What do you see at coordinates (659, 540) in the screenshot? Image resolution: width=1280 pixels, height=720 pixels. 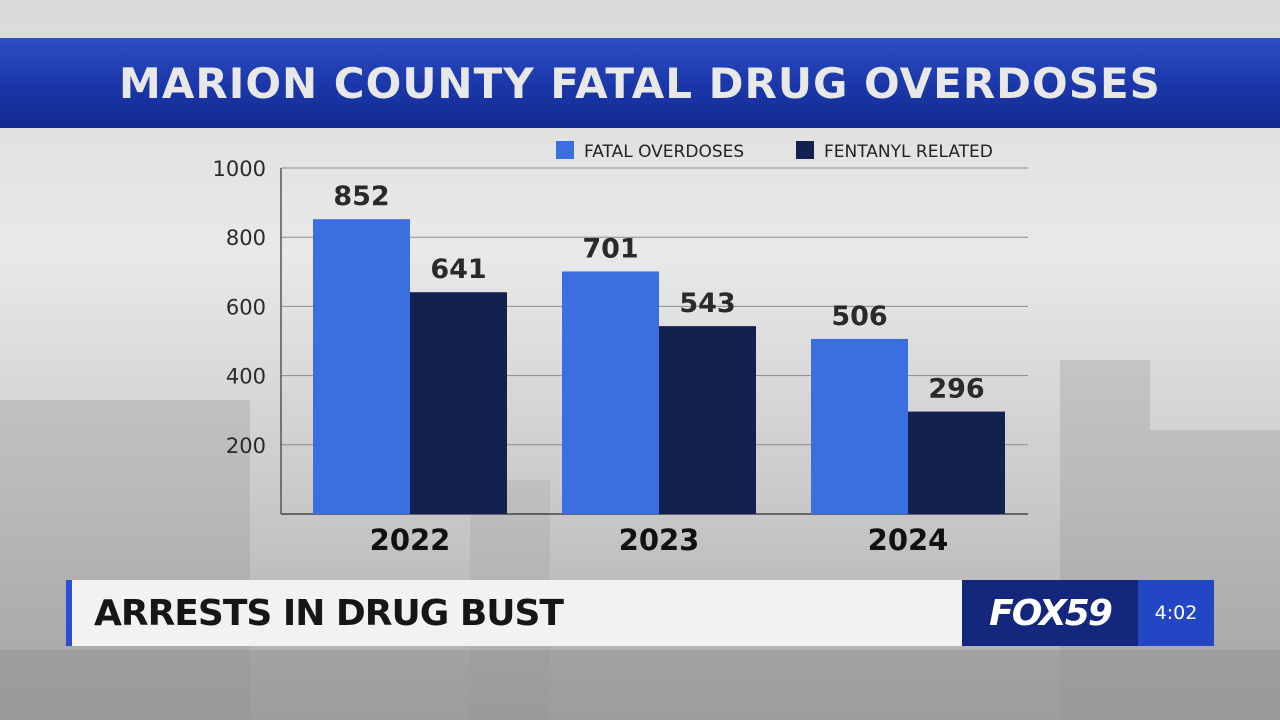 I see `x-tick-label: 2023` at bounding box center [659, 540].